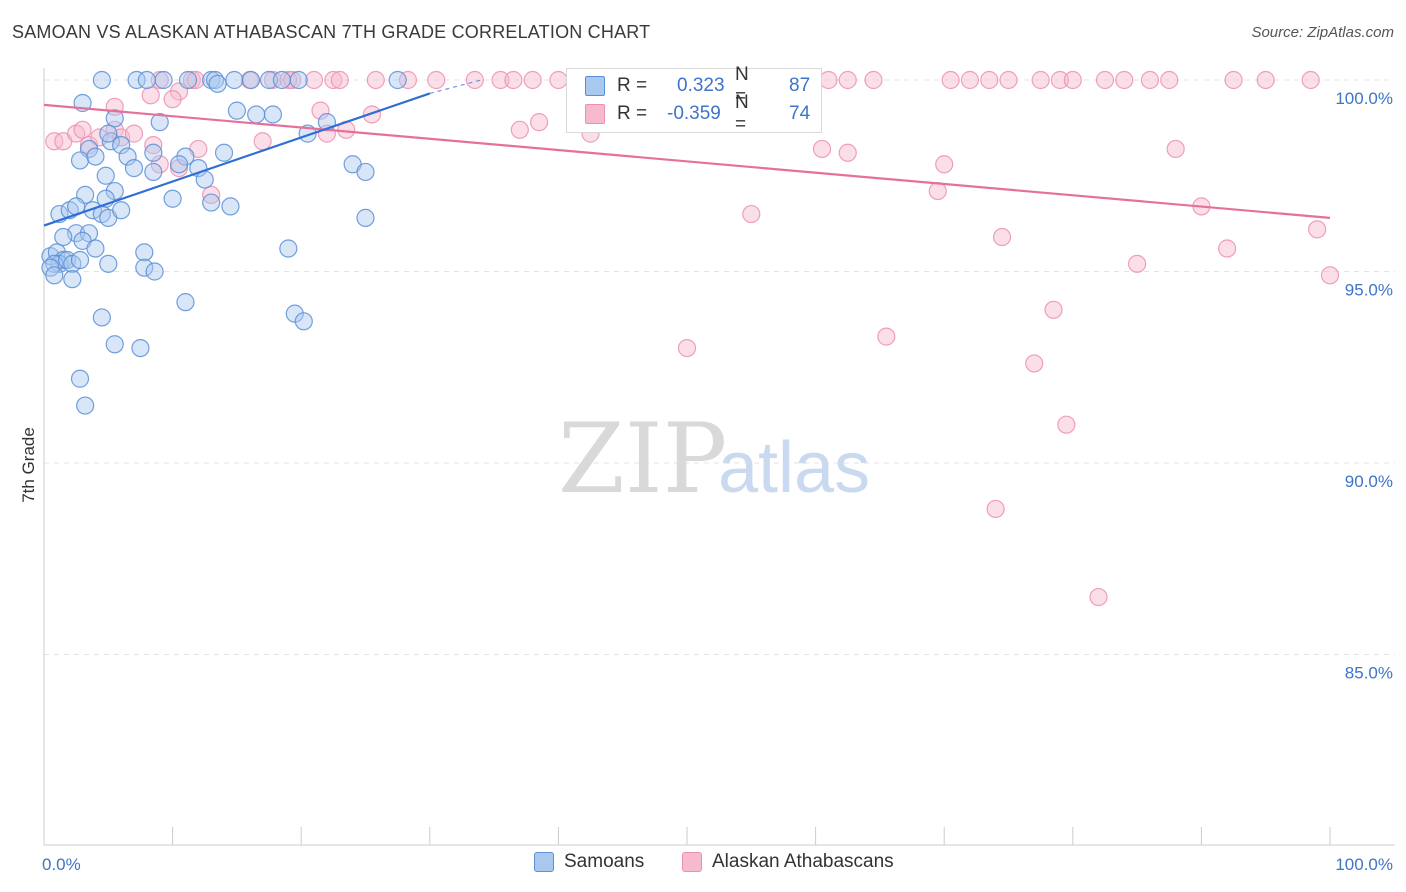 The width and height of the screenshot is (1406, 892). I want to click on legend-item-samoans: Samoans, so click(589, 862).